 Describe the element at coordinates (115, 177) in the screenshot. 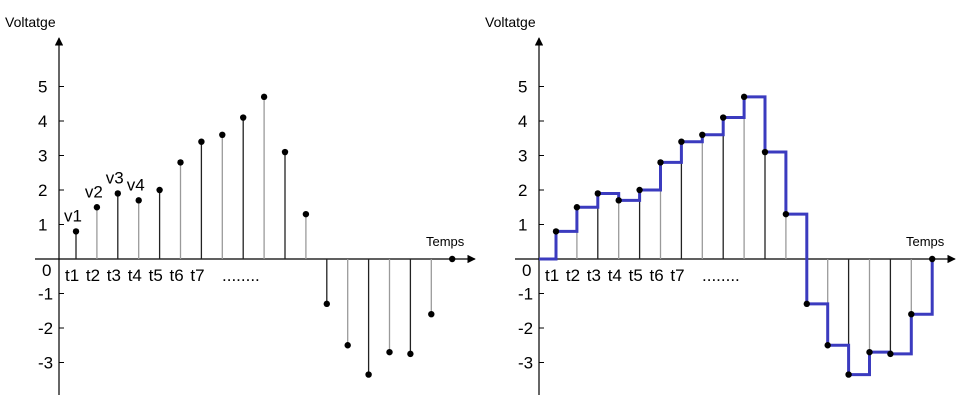

I see `value-label: v3` at that location.